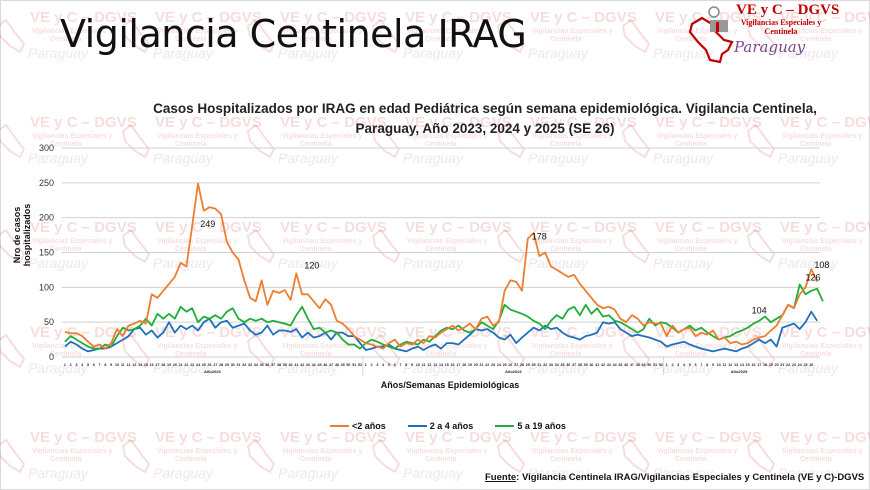 This screenshot has width=870, height=490. Describe the element at coordinates (88, 365) in the screenshot. I see `x-tick-label: 5` at that location.